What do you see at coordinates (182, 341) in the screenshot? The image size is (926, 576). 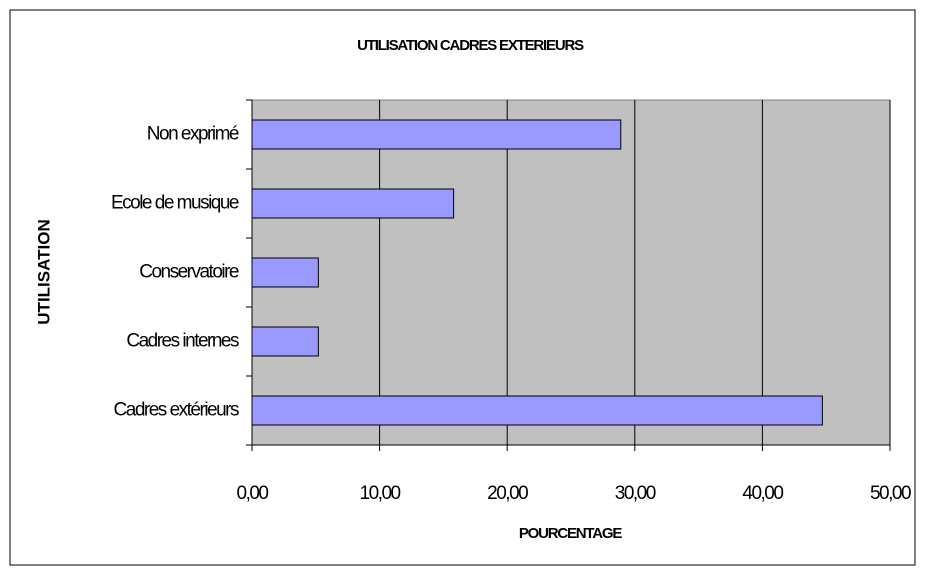 I see `y-tick-label: Cadres internes` at bounding box center [182, 341].